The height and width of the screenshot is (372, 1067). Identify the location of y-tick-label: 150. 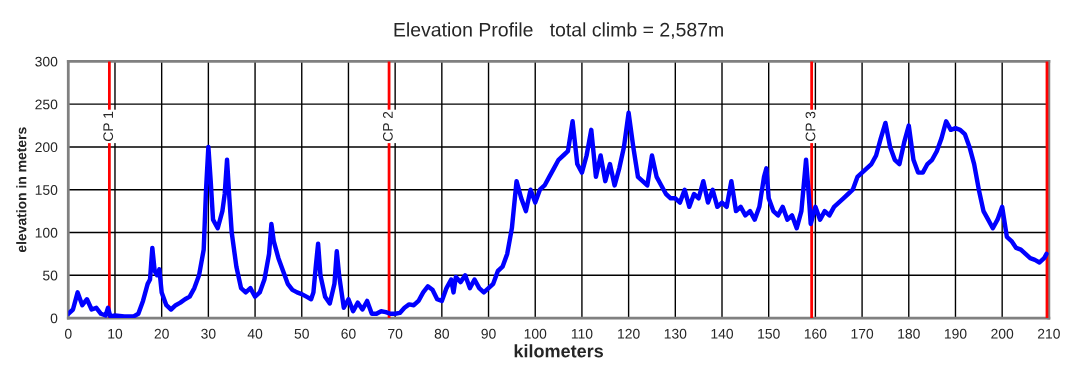
(46, 190).